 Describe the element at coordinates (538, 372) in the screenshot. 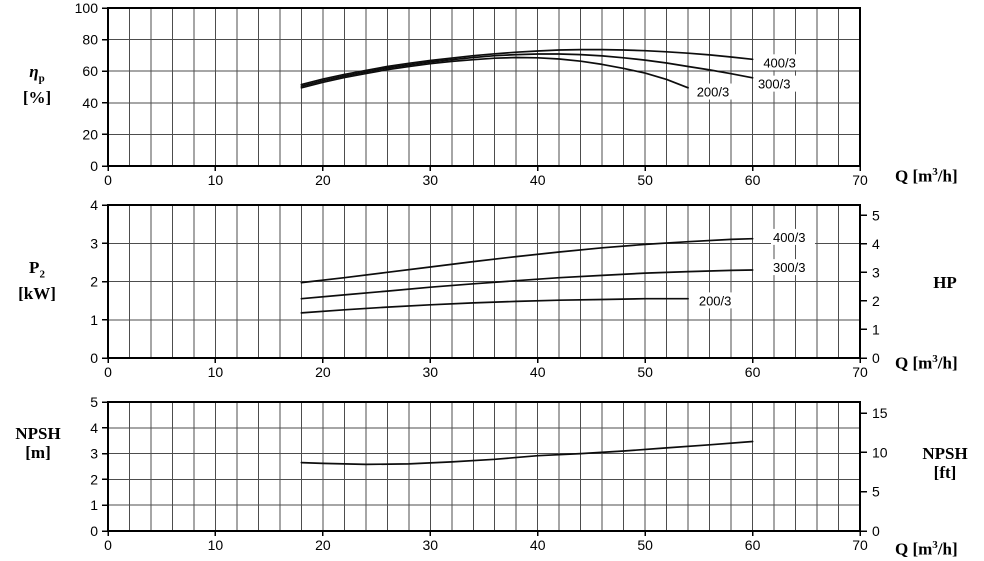

I see `x-tick-label-power: 40` at that location.